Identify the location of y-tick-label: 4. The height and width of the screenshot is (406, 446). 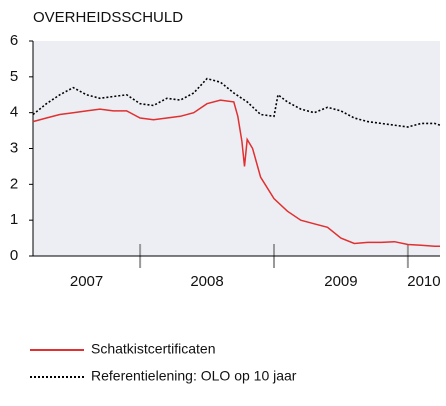
(14, 112).